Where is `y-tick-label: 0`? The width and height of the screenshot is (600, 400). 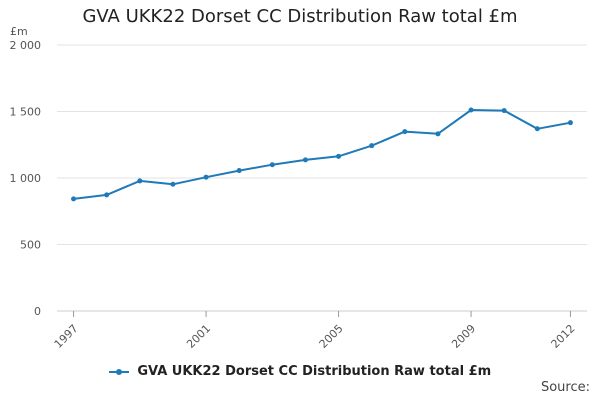
y-tick-label: 0 is located at coordinates (37, 311).